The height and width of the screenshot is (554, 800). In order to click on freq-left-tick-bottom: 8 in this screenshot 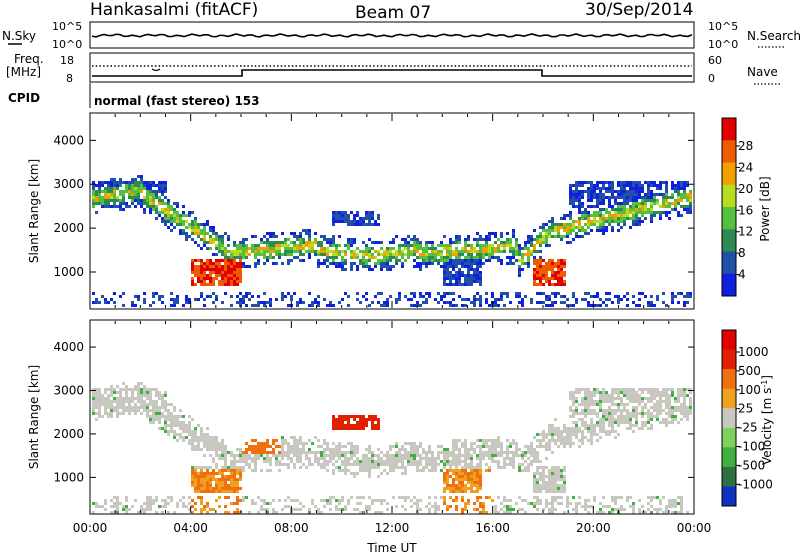, I will do `click(69, 78)`.